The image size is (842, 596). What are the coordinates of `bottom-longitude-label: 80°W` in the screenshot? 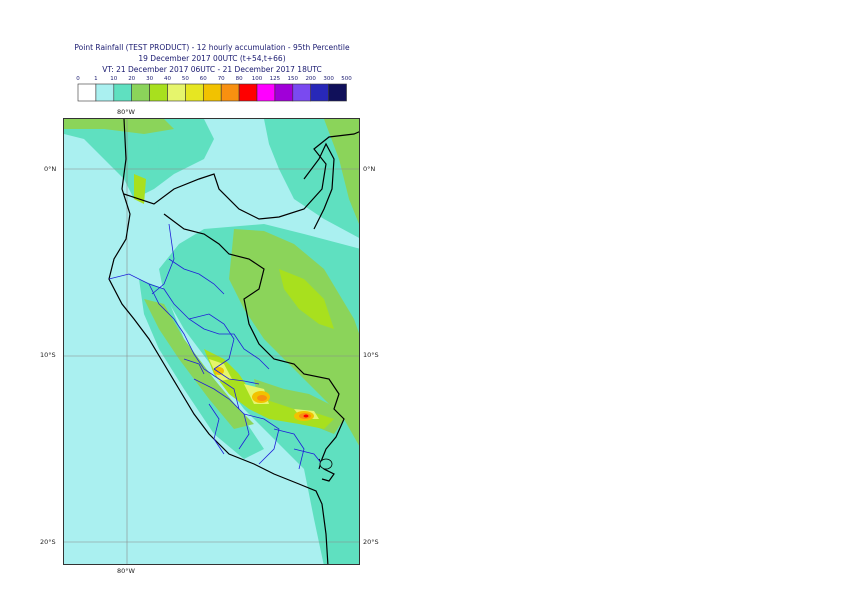 It's located at (126, 571).